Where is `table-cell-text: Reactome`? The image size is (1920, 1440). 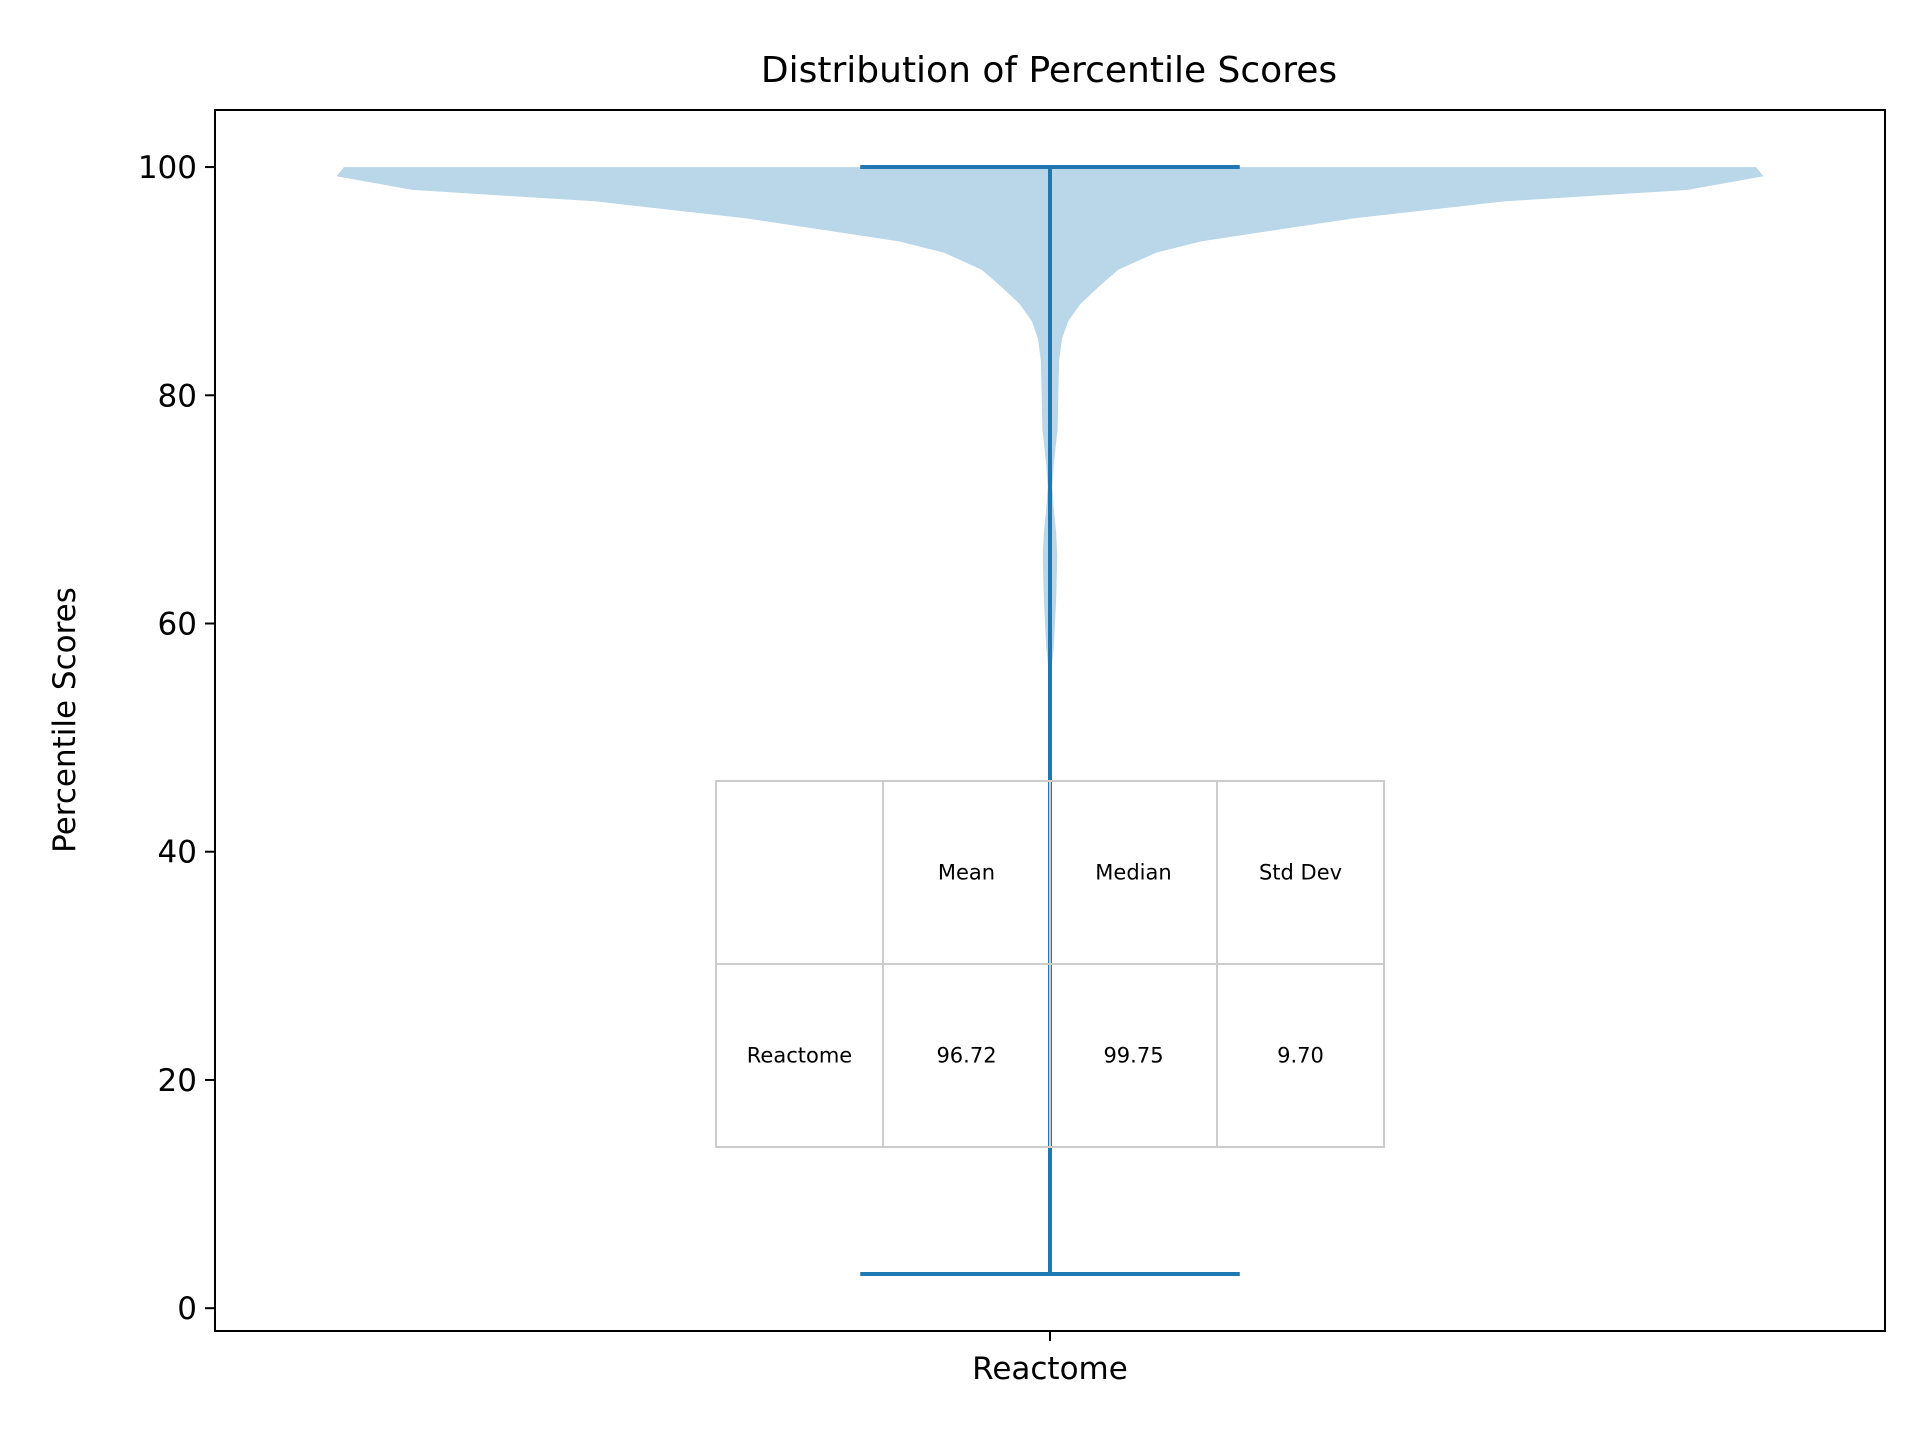 table-cell-text: Reactome is located at coordinates (799, 1056).